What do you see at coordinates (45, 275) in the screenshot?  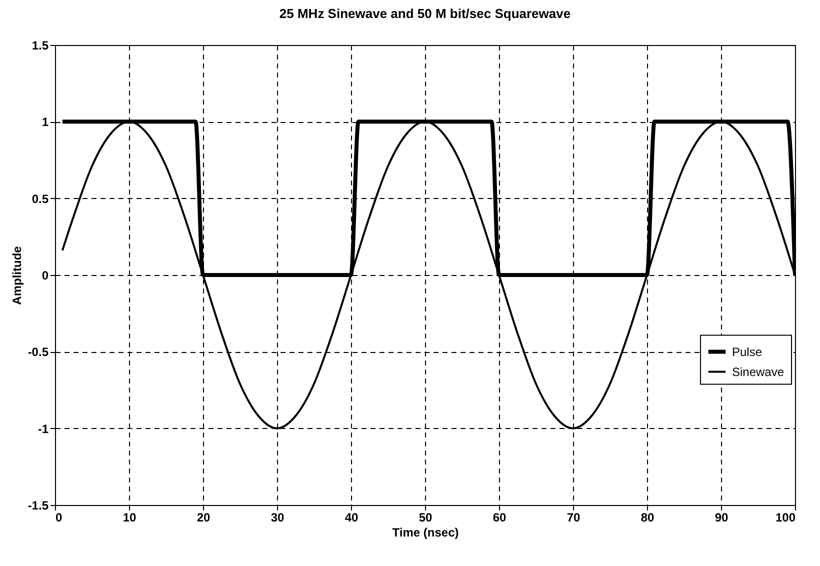 I see `y-tick-label: 0` at bounding box center [45, 275].